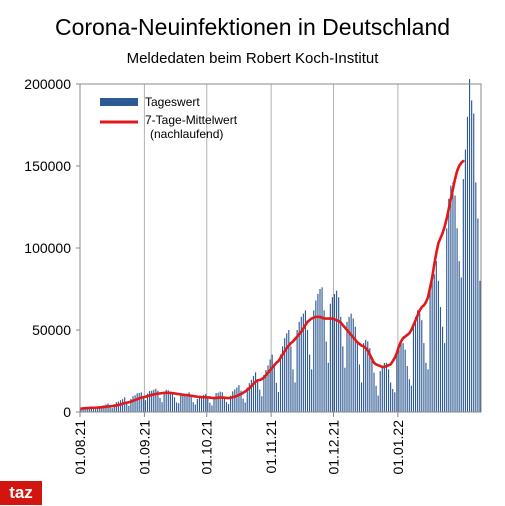 The height and width of the screenshot is (506, 505). I want to click on taz-logo: taz, so click(21, 493).